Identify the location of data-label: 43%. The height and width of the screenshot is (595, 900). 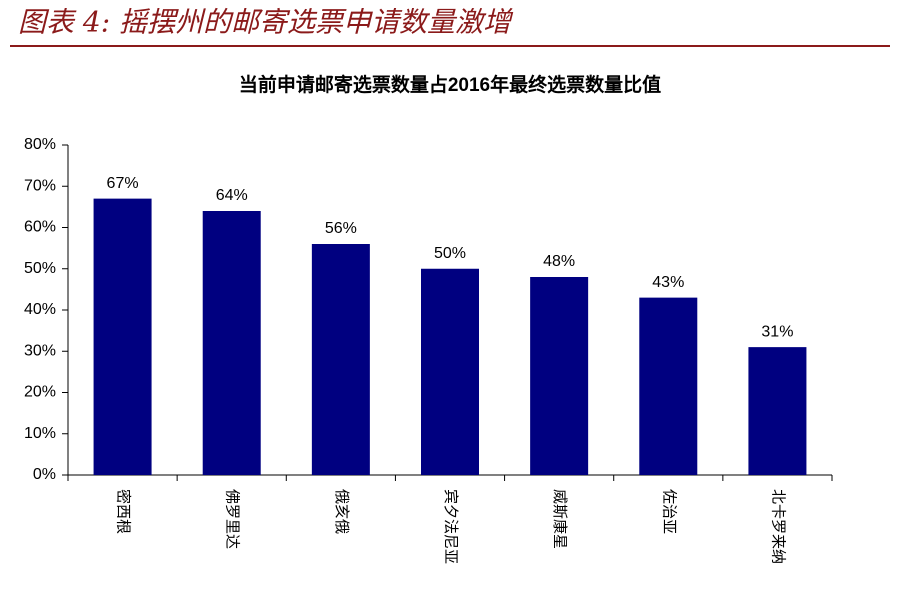
(668, 282).